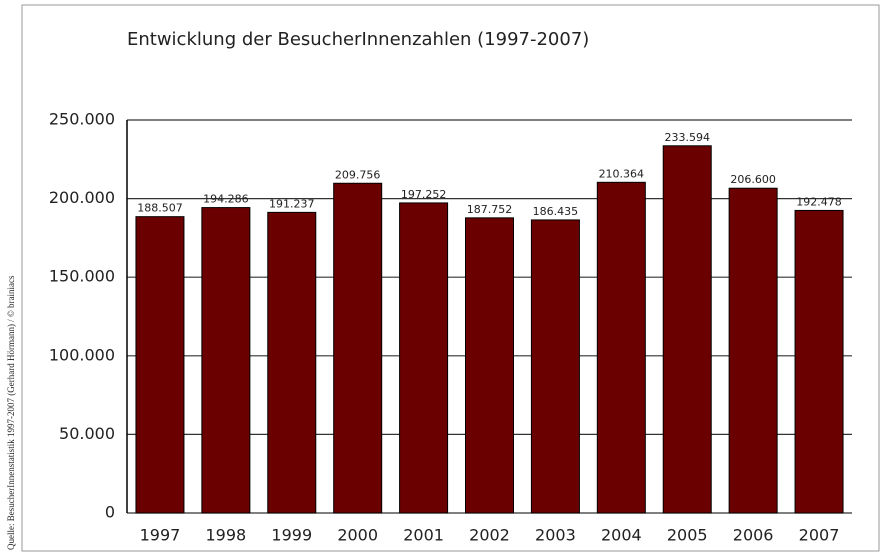 Image resolution: width=882 pixels, height=554 pixels. What do you see at coordinates (424, 194) in the screenshot?
I see `value-label: 197.252` at bounding box center [424, 194].